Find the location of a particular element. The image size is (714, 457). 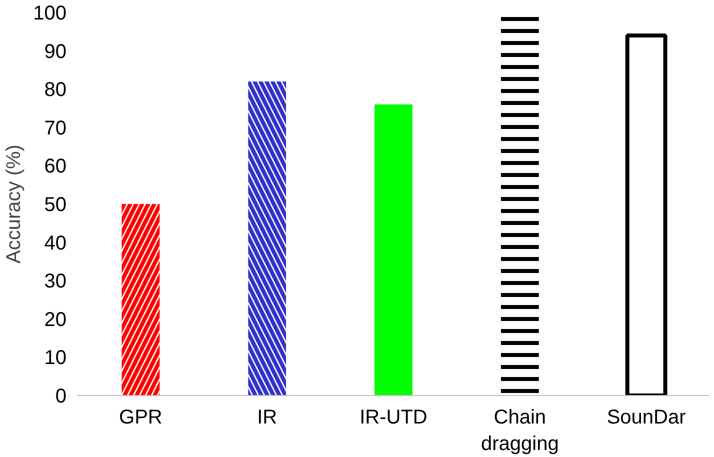

y-tick-label: 40 is located at coordinates (55, 243).